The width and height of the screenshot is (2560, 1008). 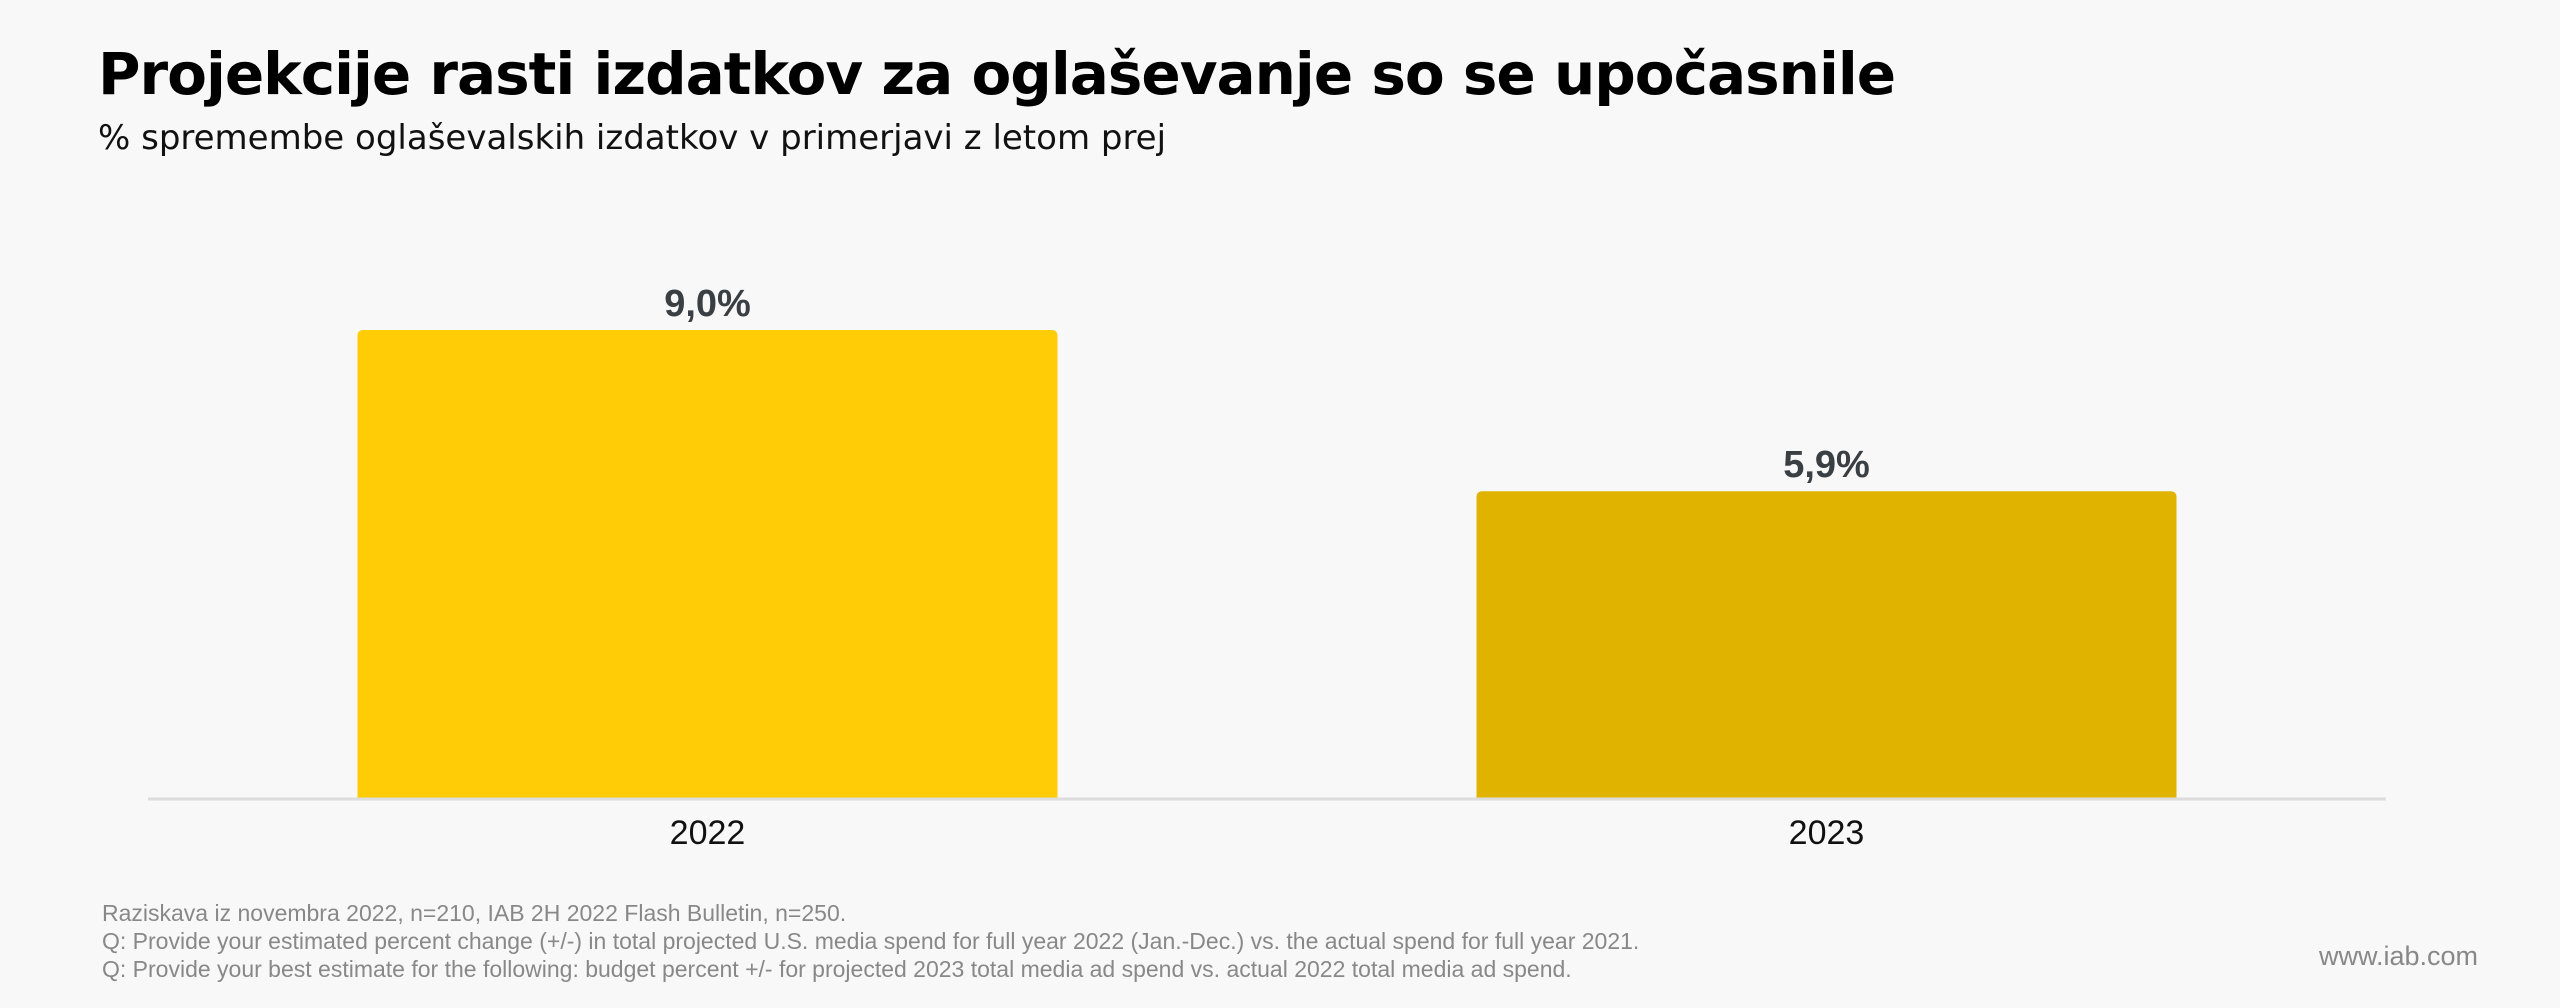 I want to click on x-tick-label-2022: 2022, so click(x=708, y=833).